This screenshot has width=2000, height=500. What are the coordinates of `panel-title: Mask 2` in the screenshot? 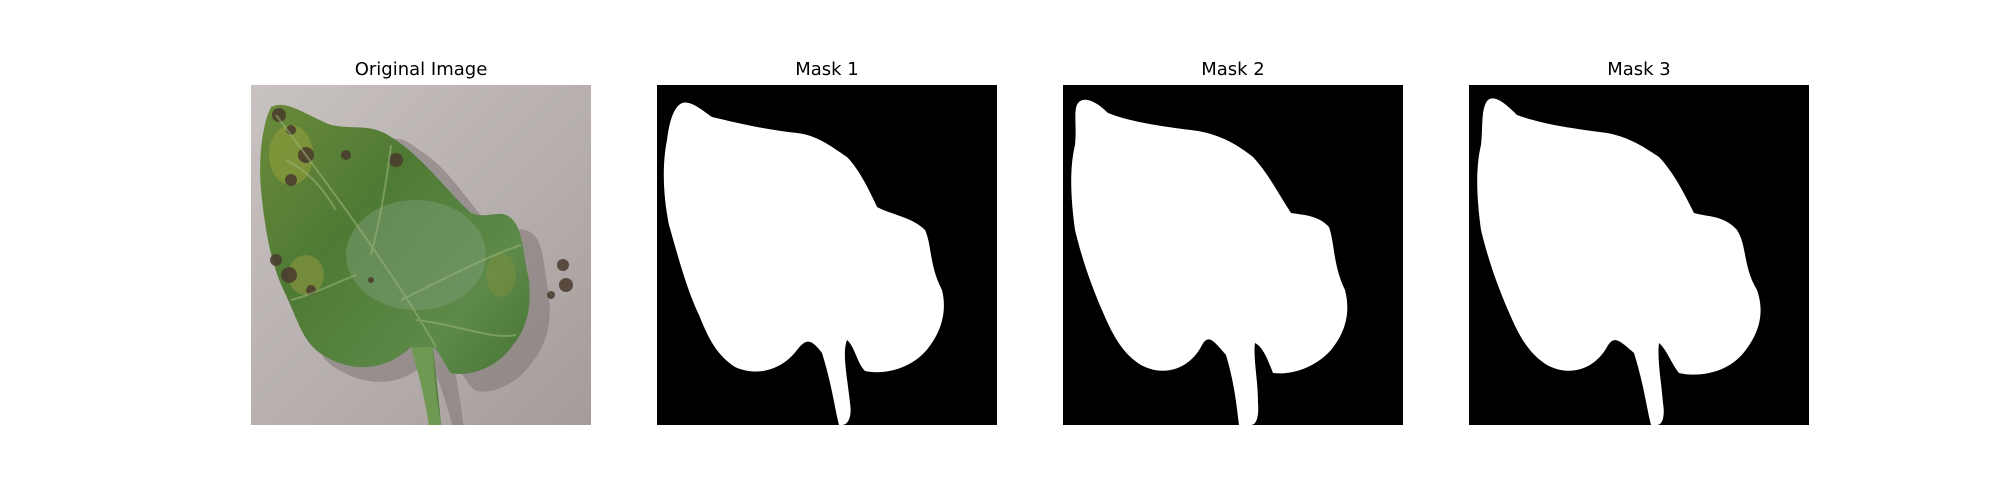 It's located at (1233, 69).